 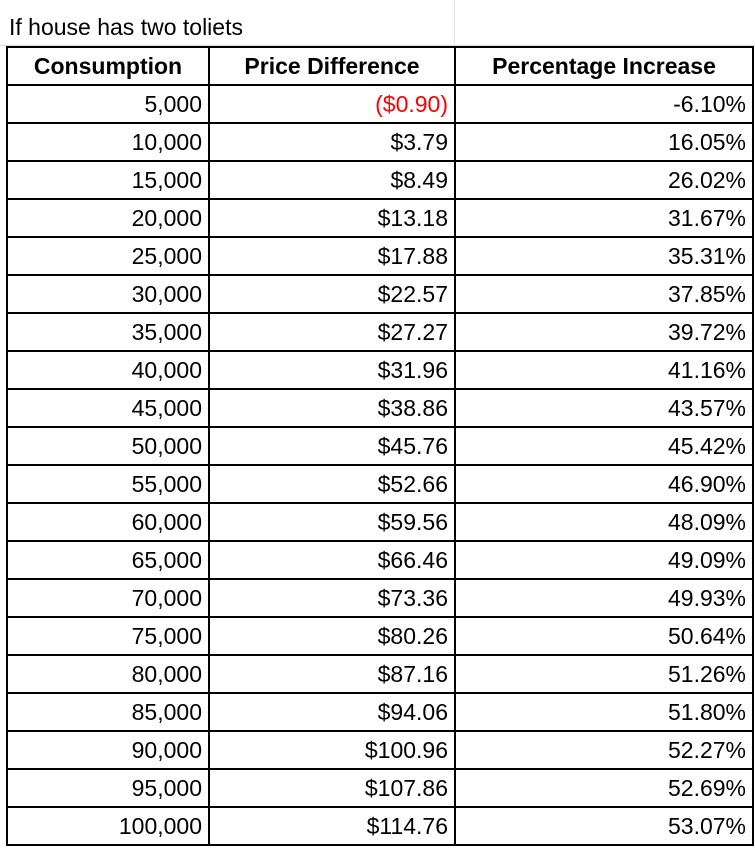 I want to click on consumption-cell: 35,000, so click(x=108, y=332).